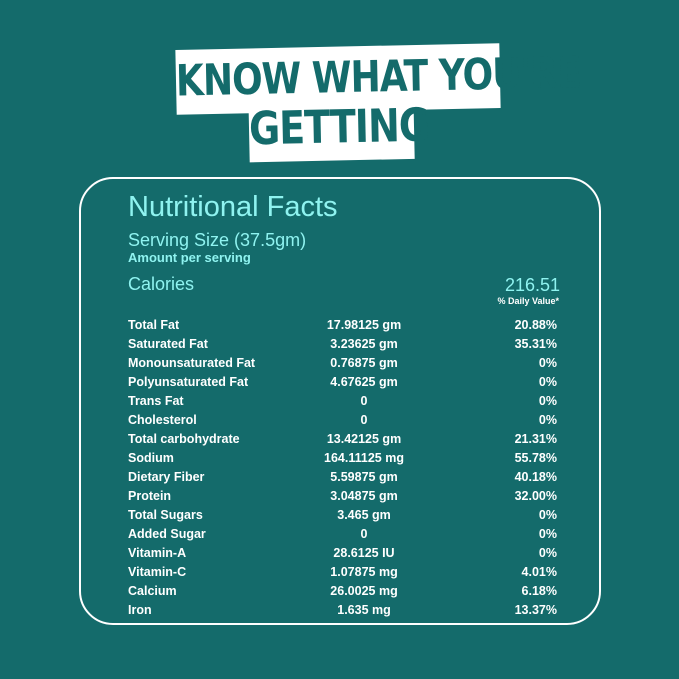 The image size is (679, 679). I want to click on nutrient-row: Calcium 26.0025 mg 6.18%, so click(342, 591).